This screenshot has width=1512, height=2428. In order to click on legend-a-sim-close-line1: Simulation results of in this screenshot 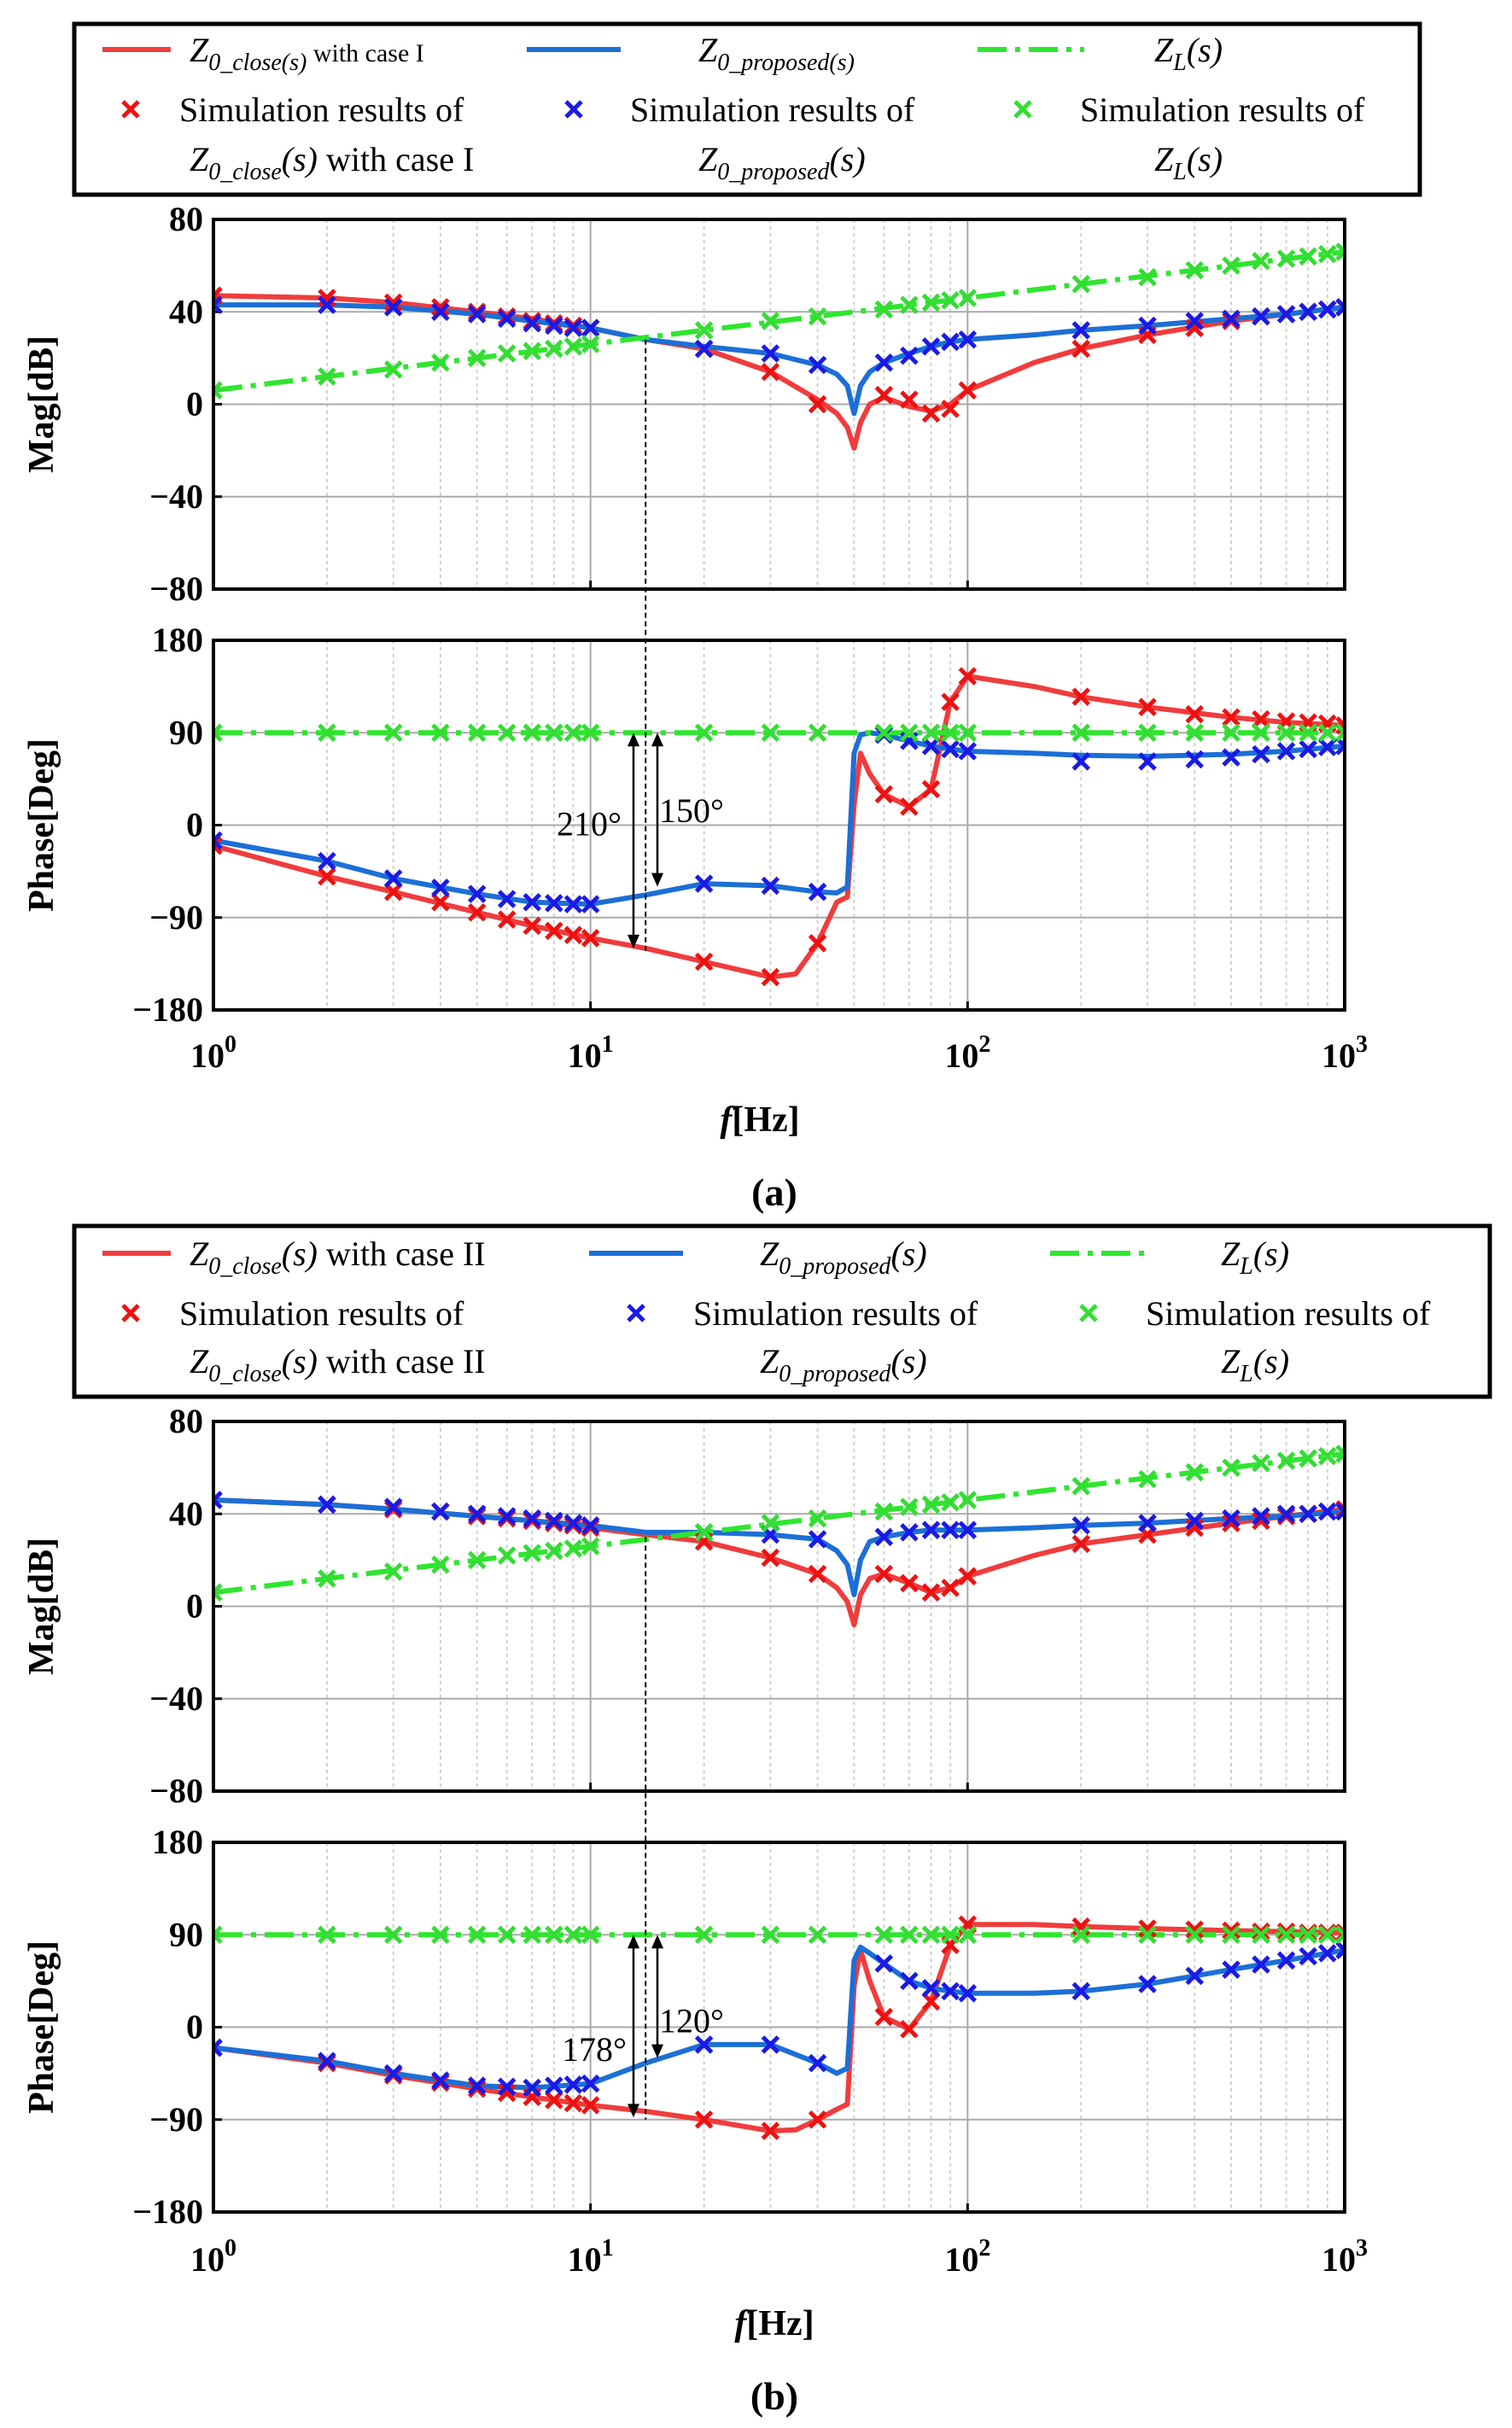, I will do `click(321, 109)`.